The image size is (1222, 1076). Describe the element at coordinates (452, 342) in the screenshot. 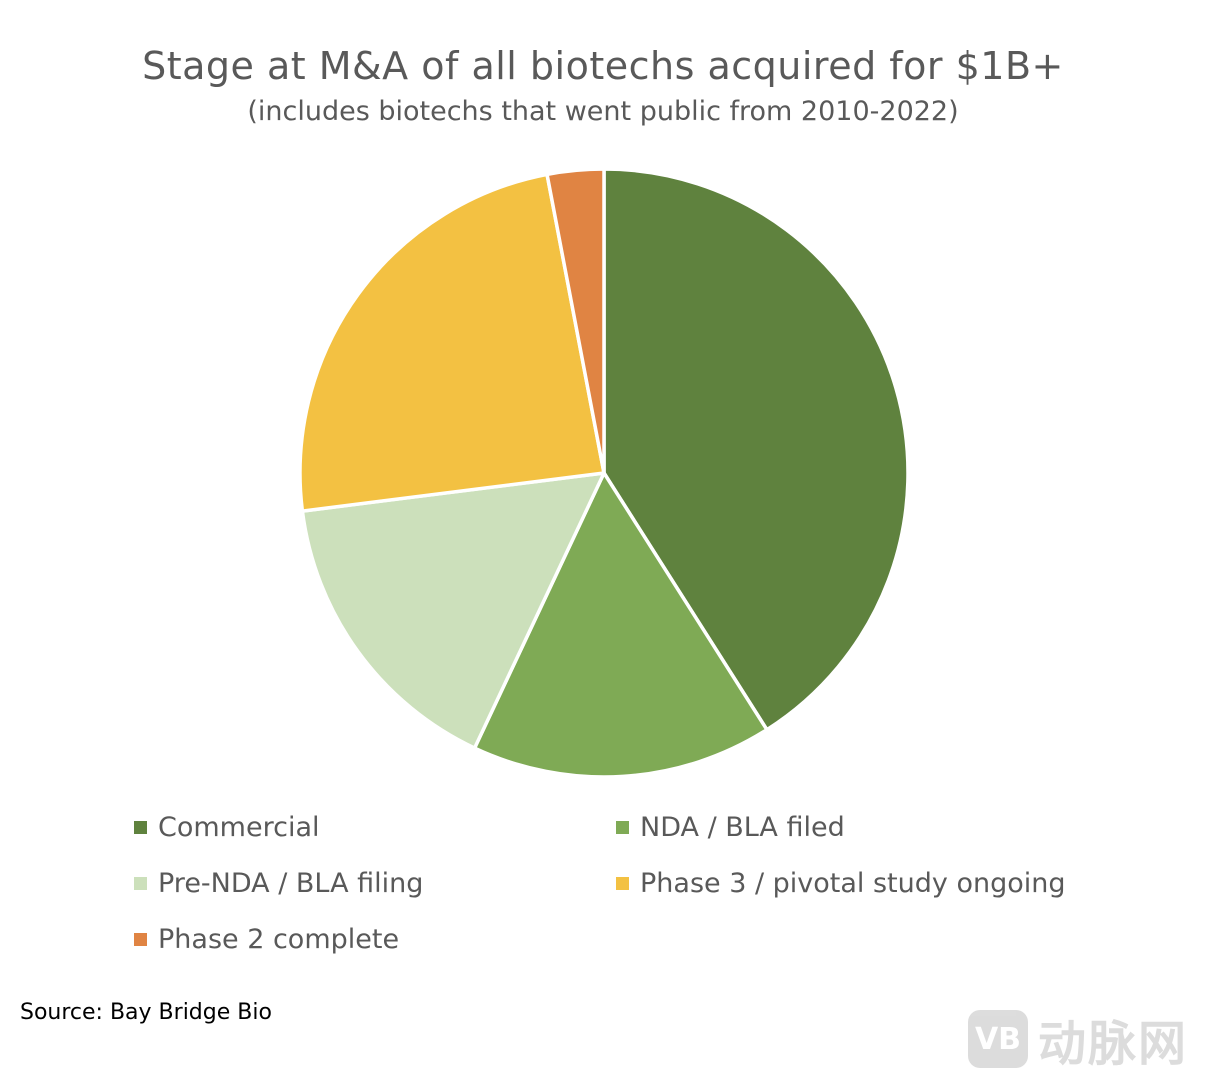

I see `pie-slice-phase-3-pivotal-study-ongoing` at that location.